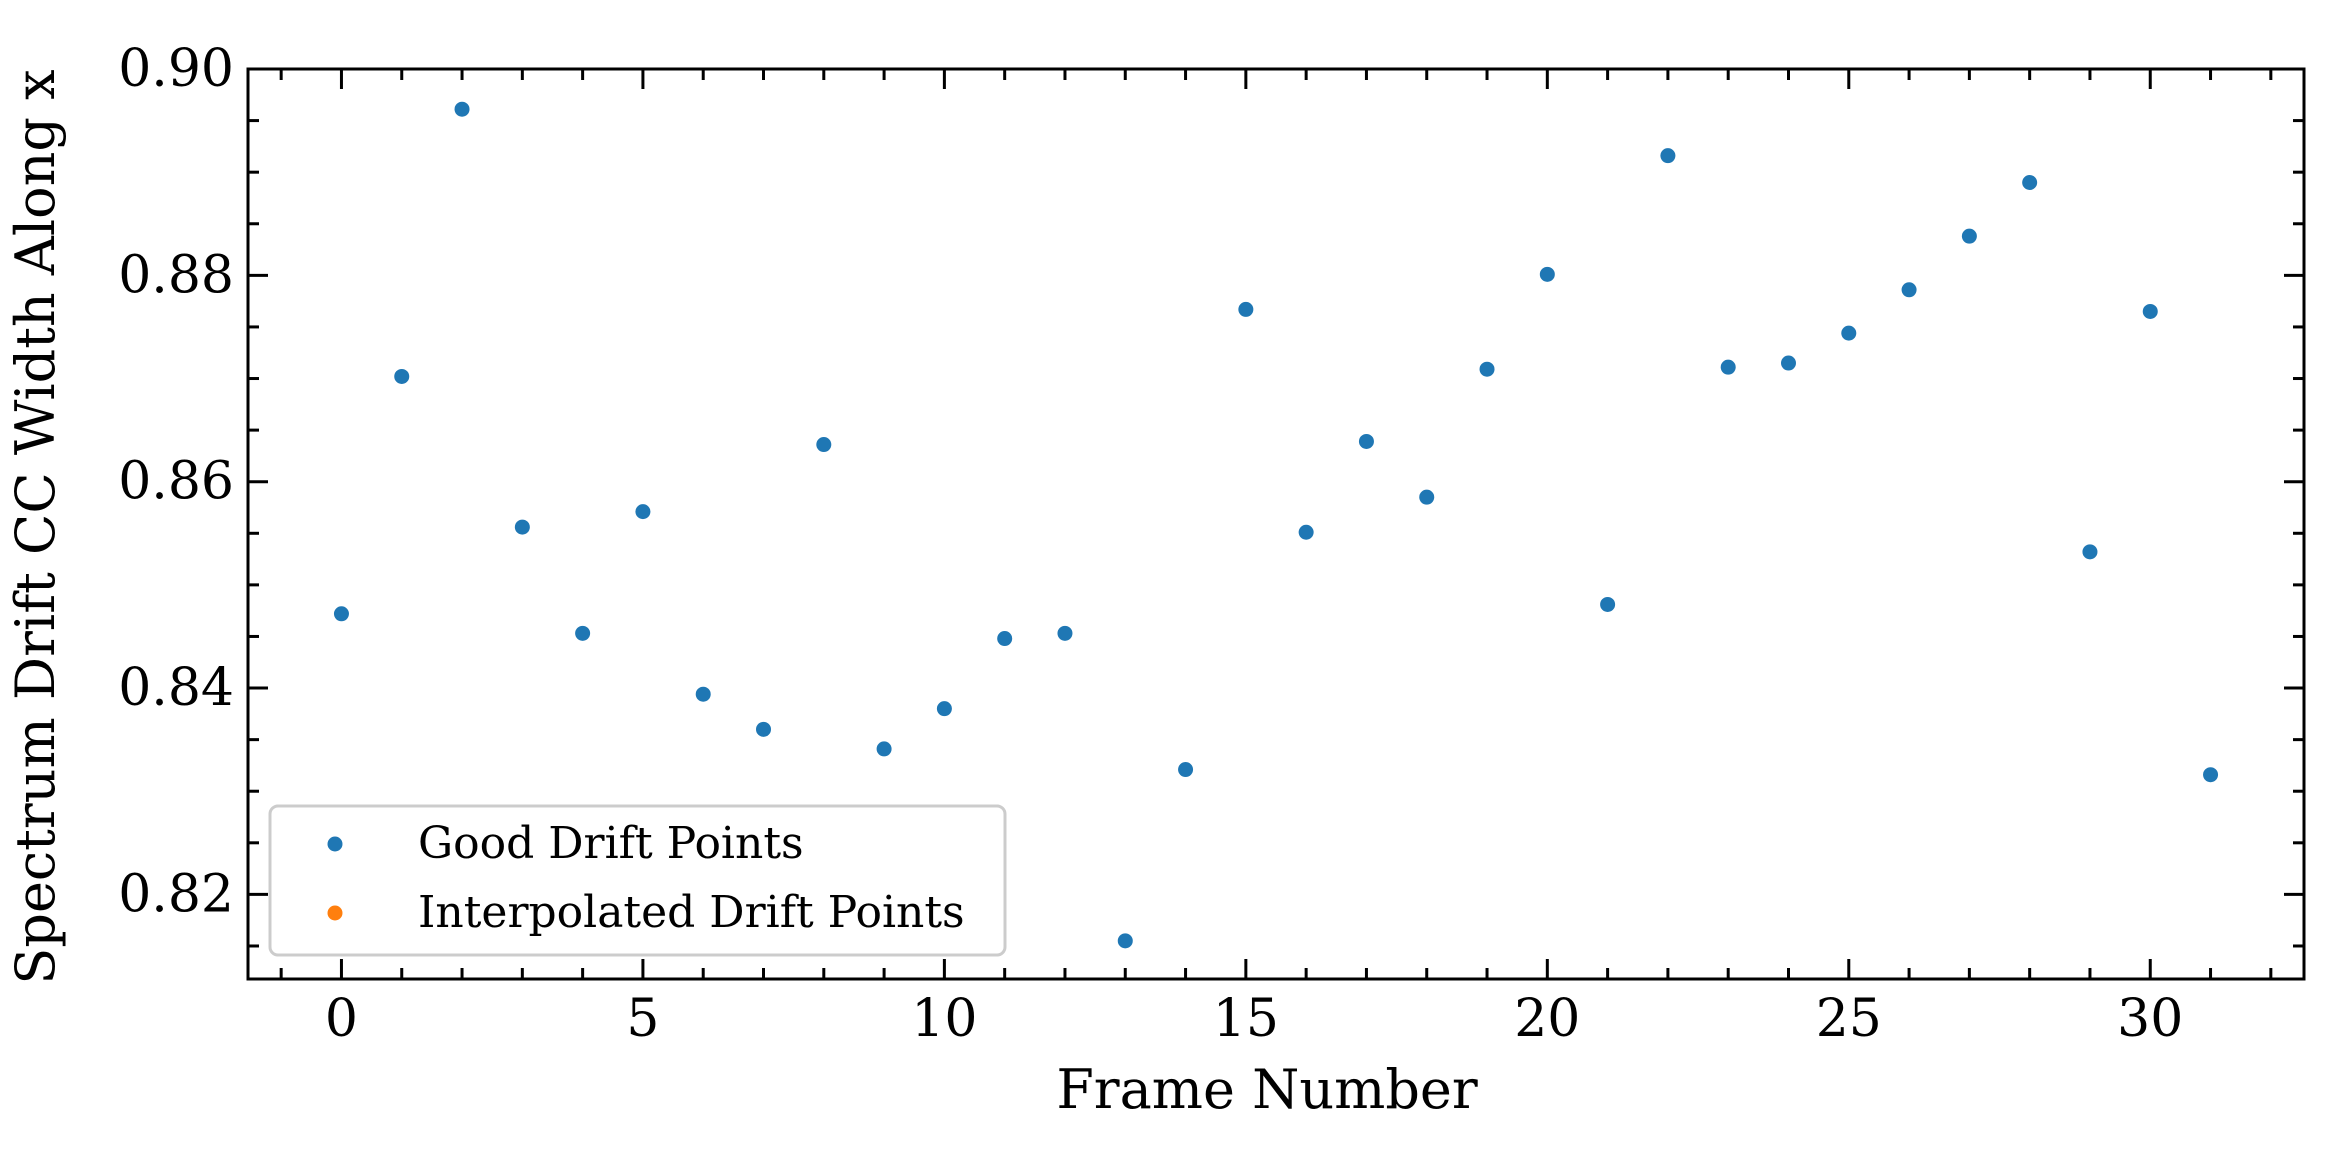 The image size is (2333, 1153). Describe the element at coordinates (1267, 1089) in the screenshot. I see `x-axis-label: Frame Number` at that location.